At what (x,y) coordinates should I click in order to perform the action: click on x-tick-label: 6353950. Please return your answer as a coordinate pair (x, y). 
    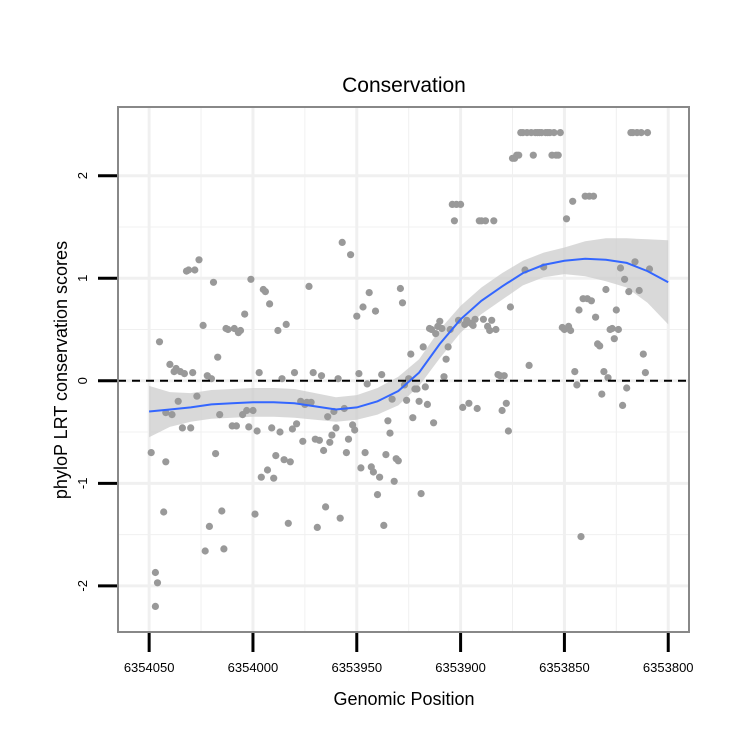
    Looking at the image, I should click on (356, 667).